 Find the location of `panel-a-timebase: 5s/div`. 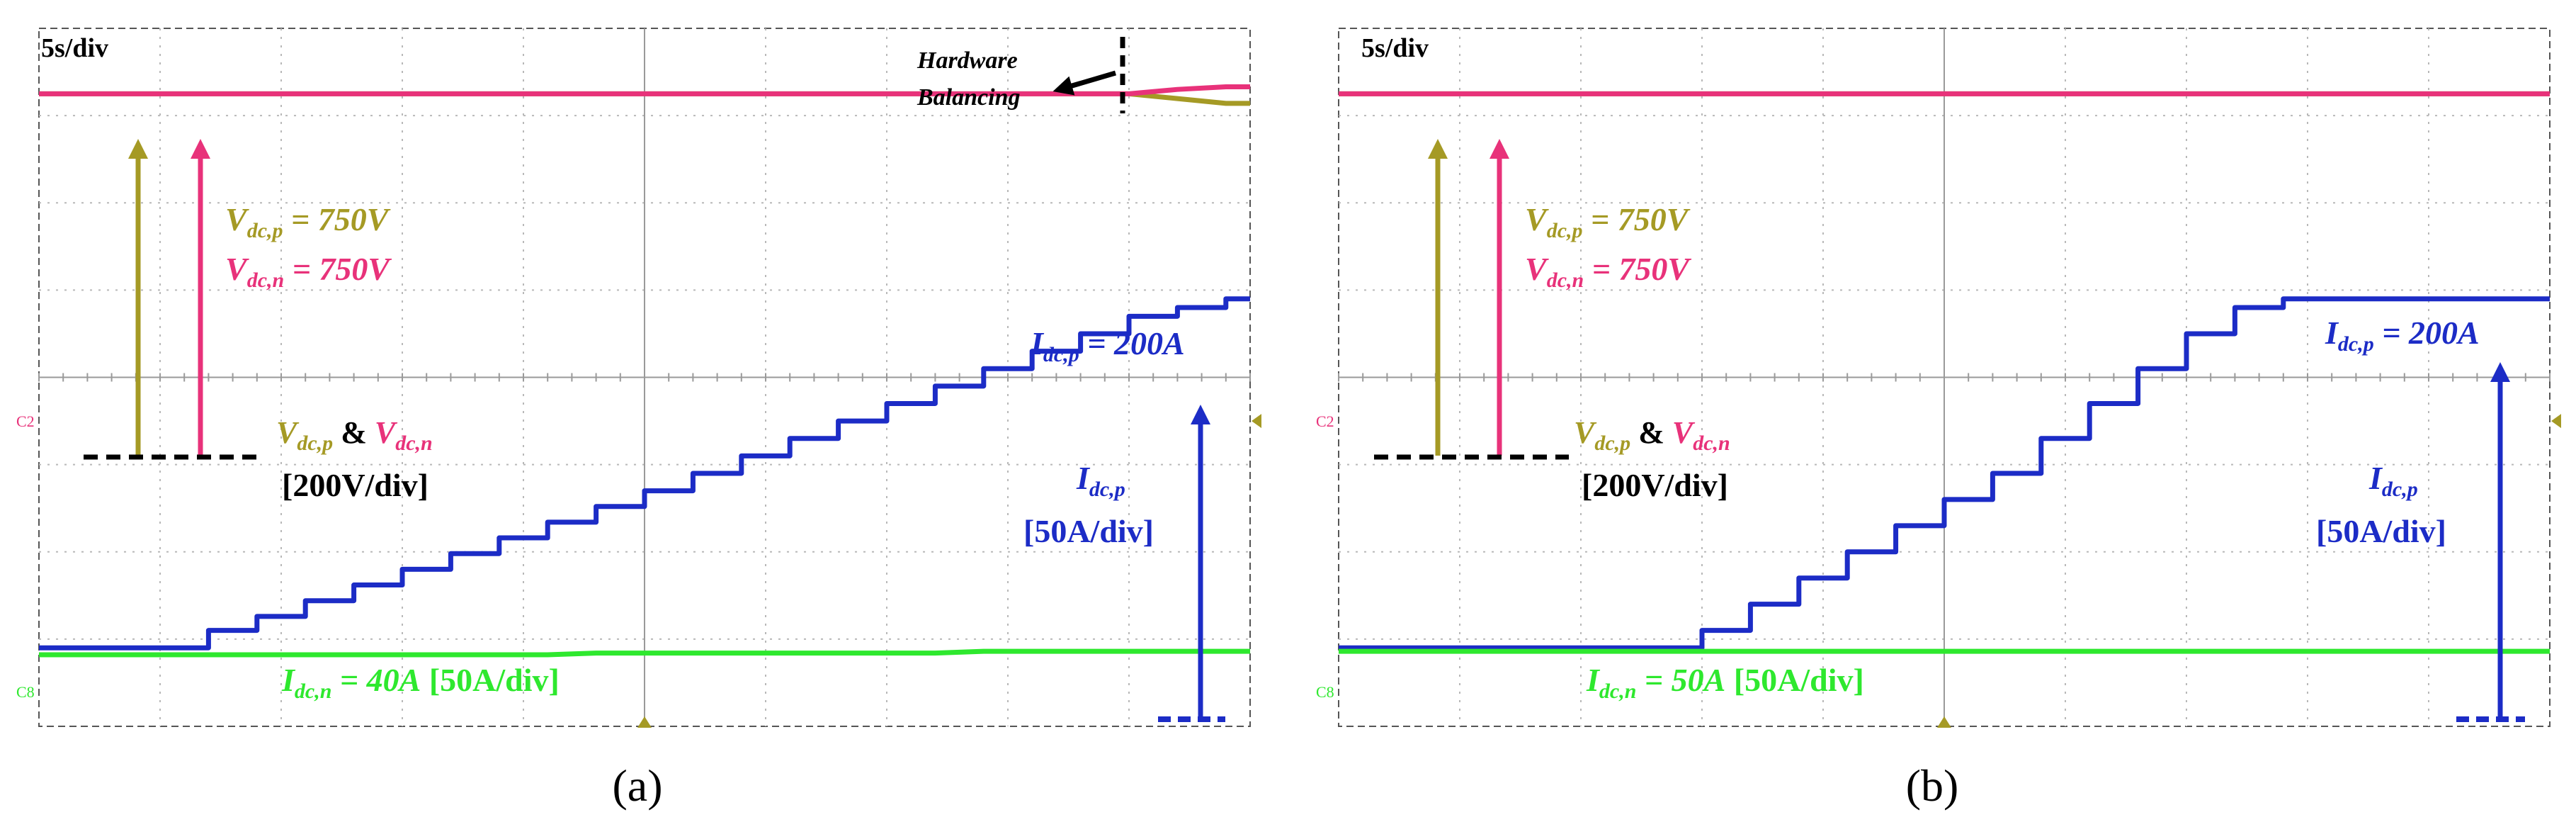

panel-a-timebase: 5s/div is located at coordinates (74, 48).